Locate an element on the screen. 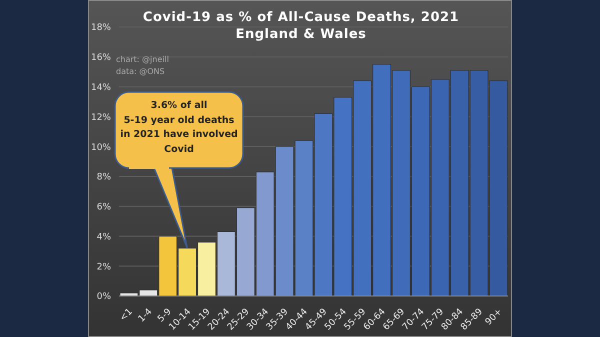 The height and width of the screenshot is (337, 600). x-tick-label: 90+ is located at coordinates (494, 317).